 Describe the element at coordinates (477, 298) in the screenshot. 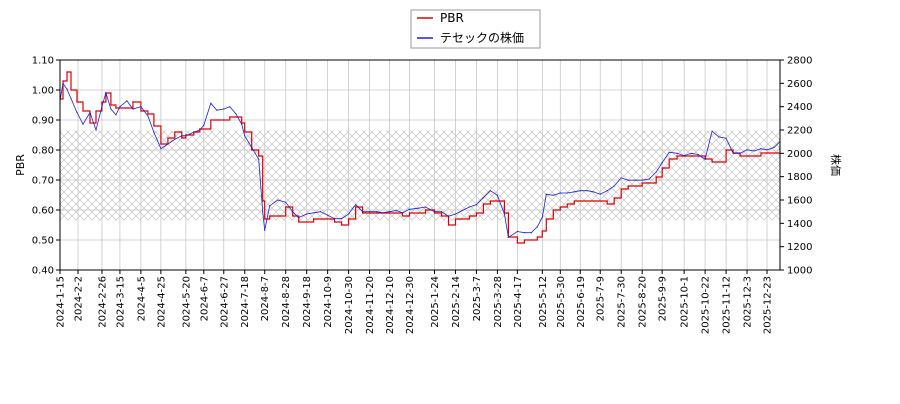

I see `x-tick-label-20: 2025-3-7` at that location.